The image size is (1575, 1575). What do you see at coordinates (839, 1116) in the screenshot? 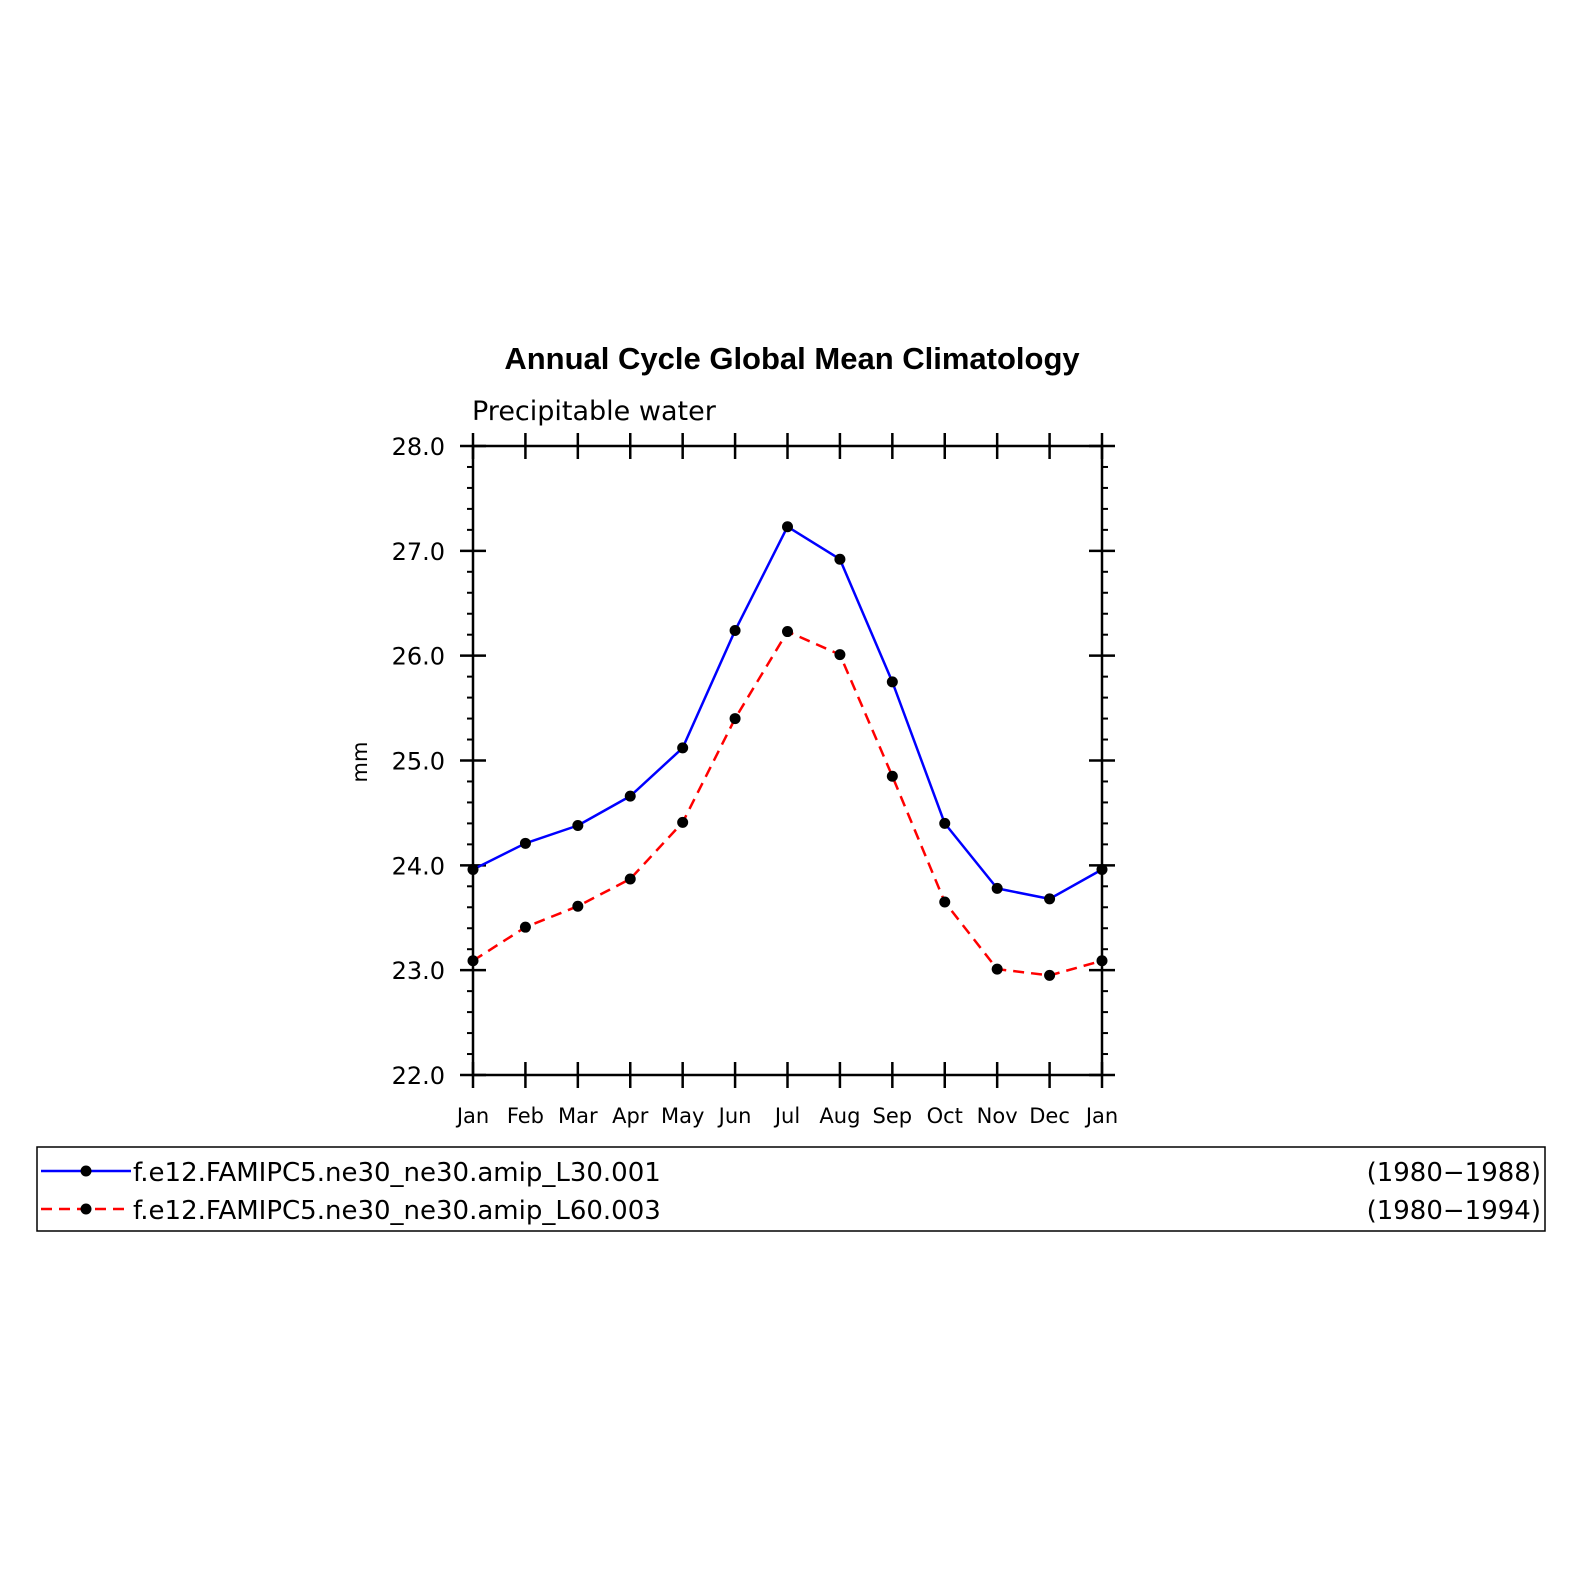
I see `x-tick-label: Aug` at bounding box center [839, 1116].